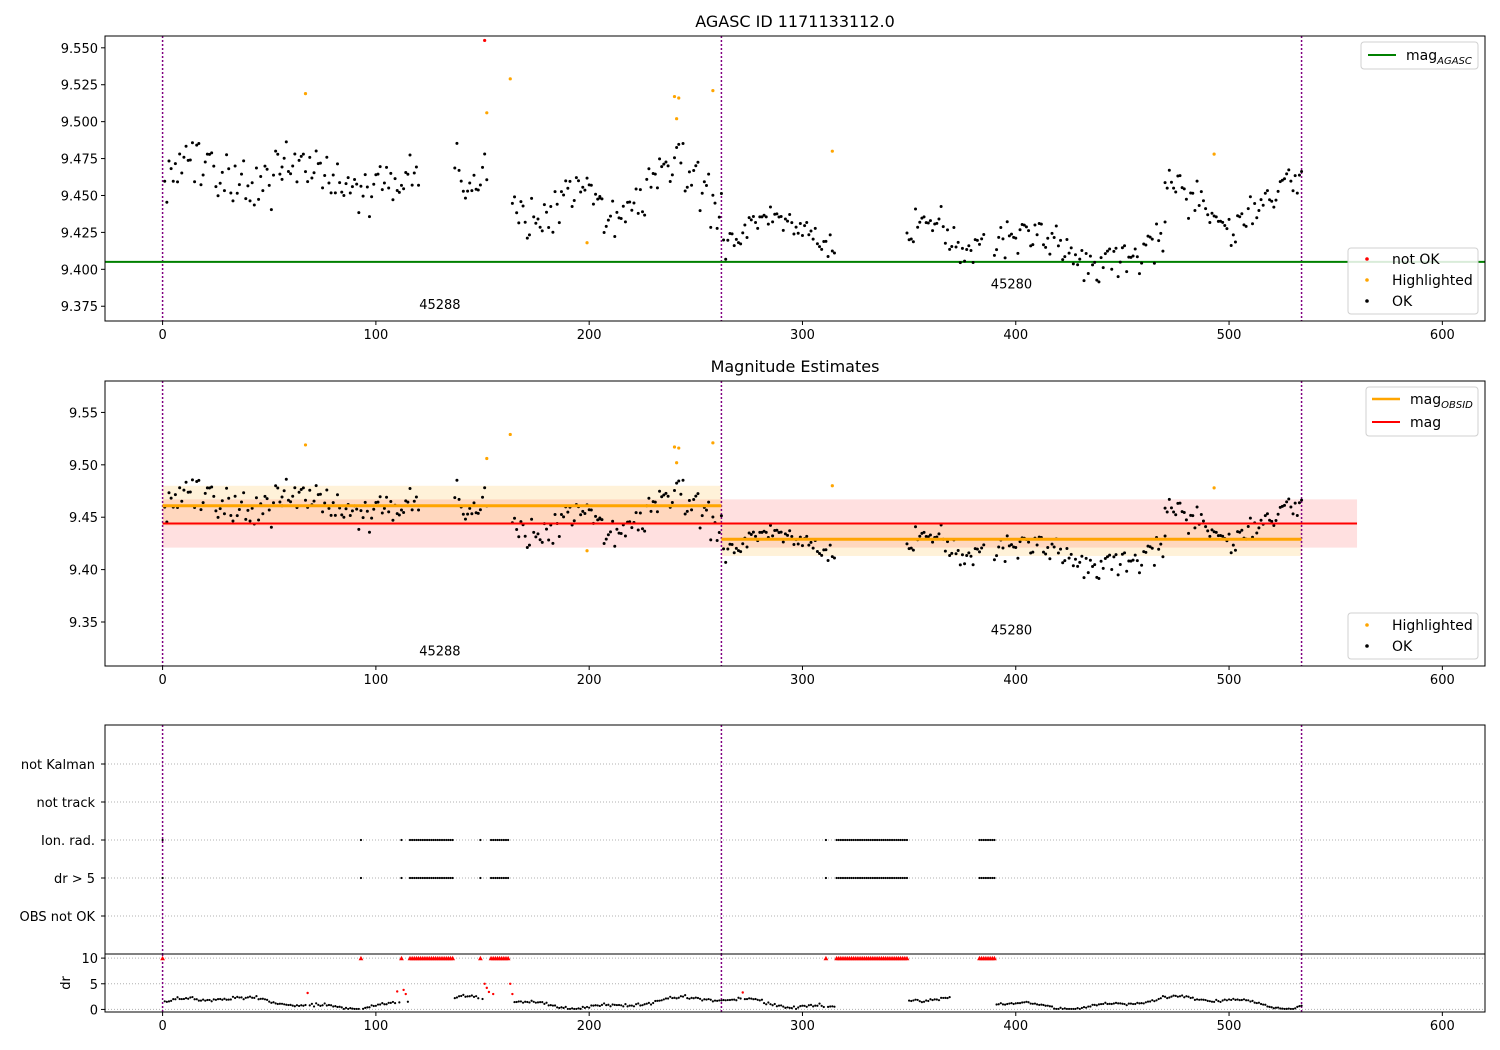  What do you see at coordinates (806, 332) in the screenshot?
I see `top-x-ticks: 0 100 200 300 400 500 600` at bounding box center [806, 332].